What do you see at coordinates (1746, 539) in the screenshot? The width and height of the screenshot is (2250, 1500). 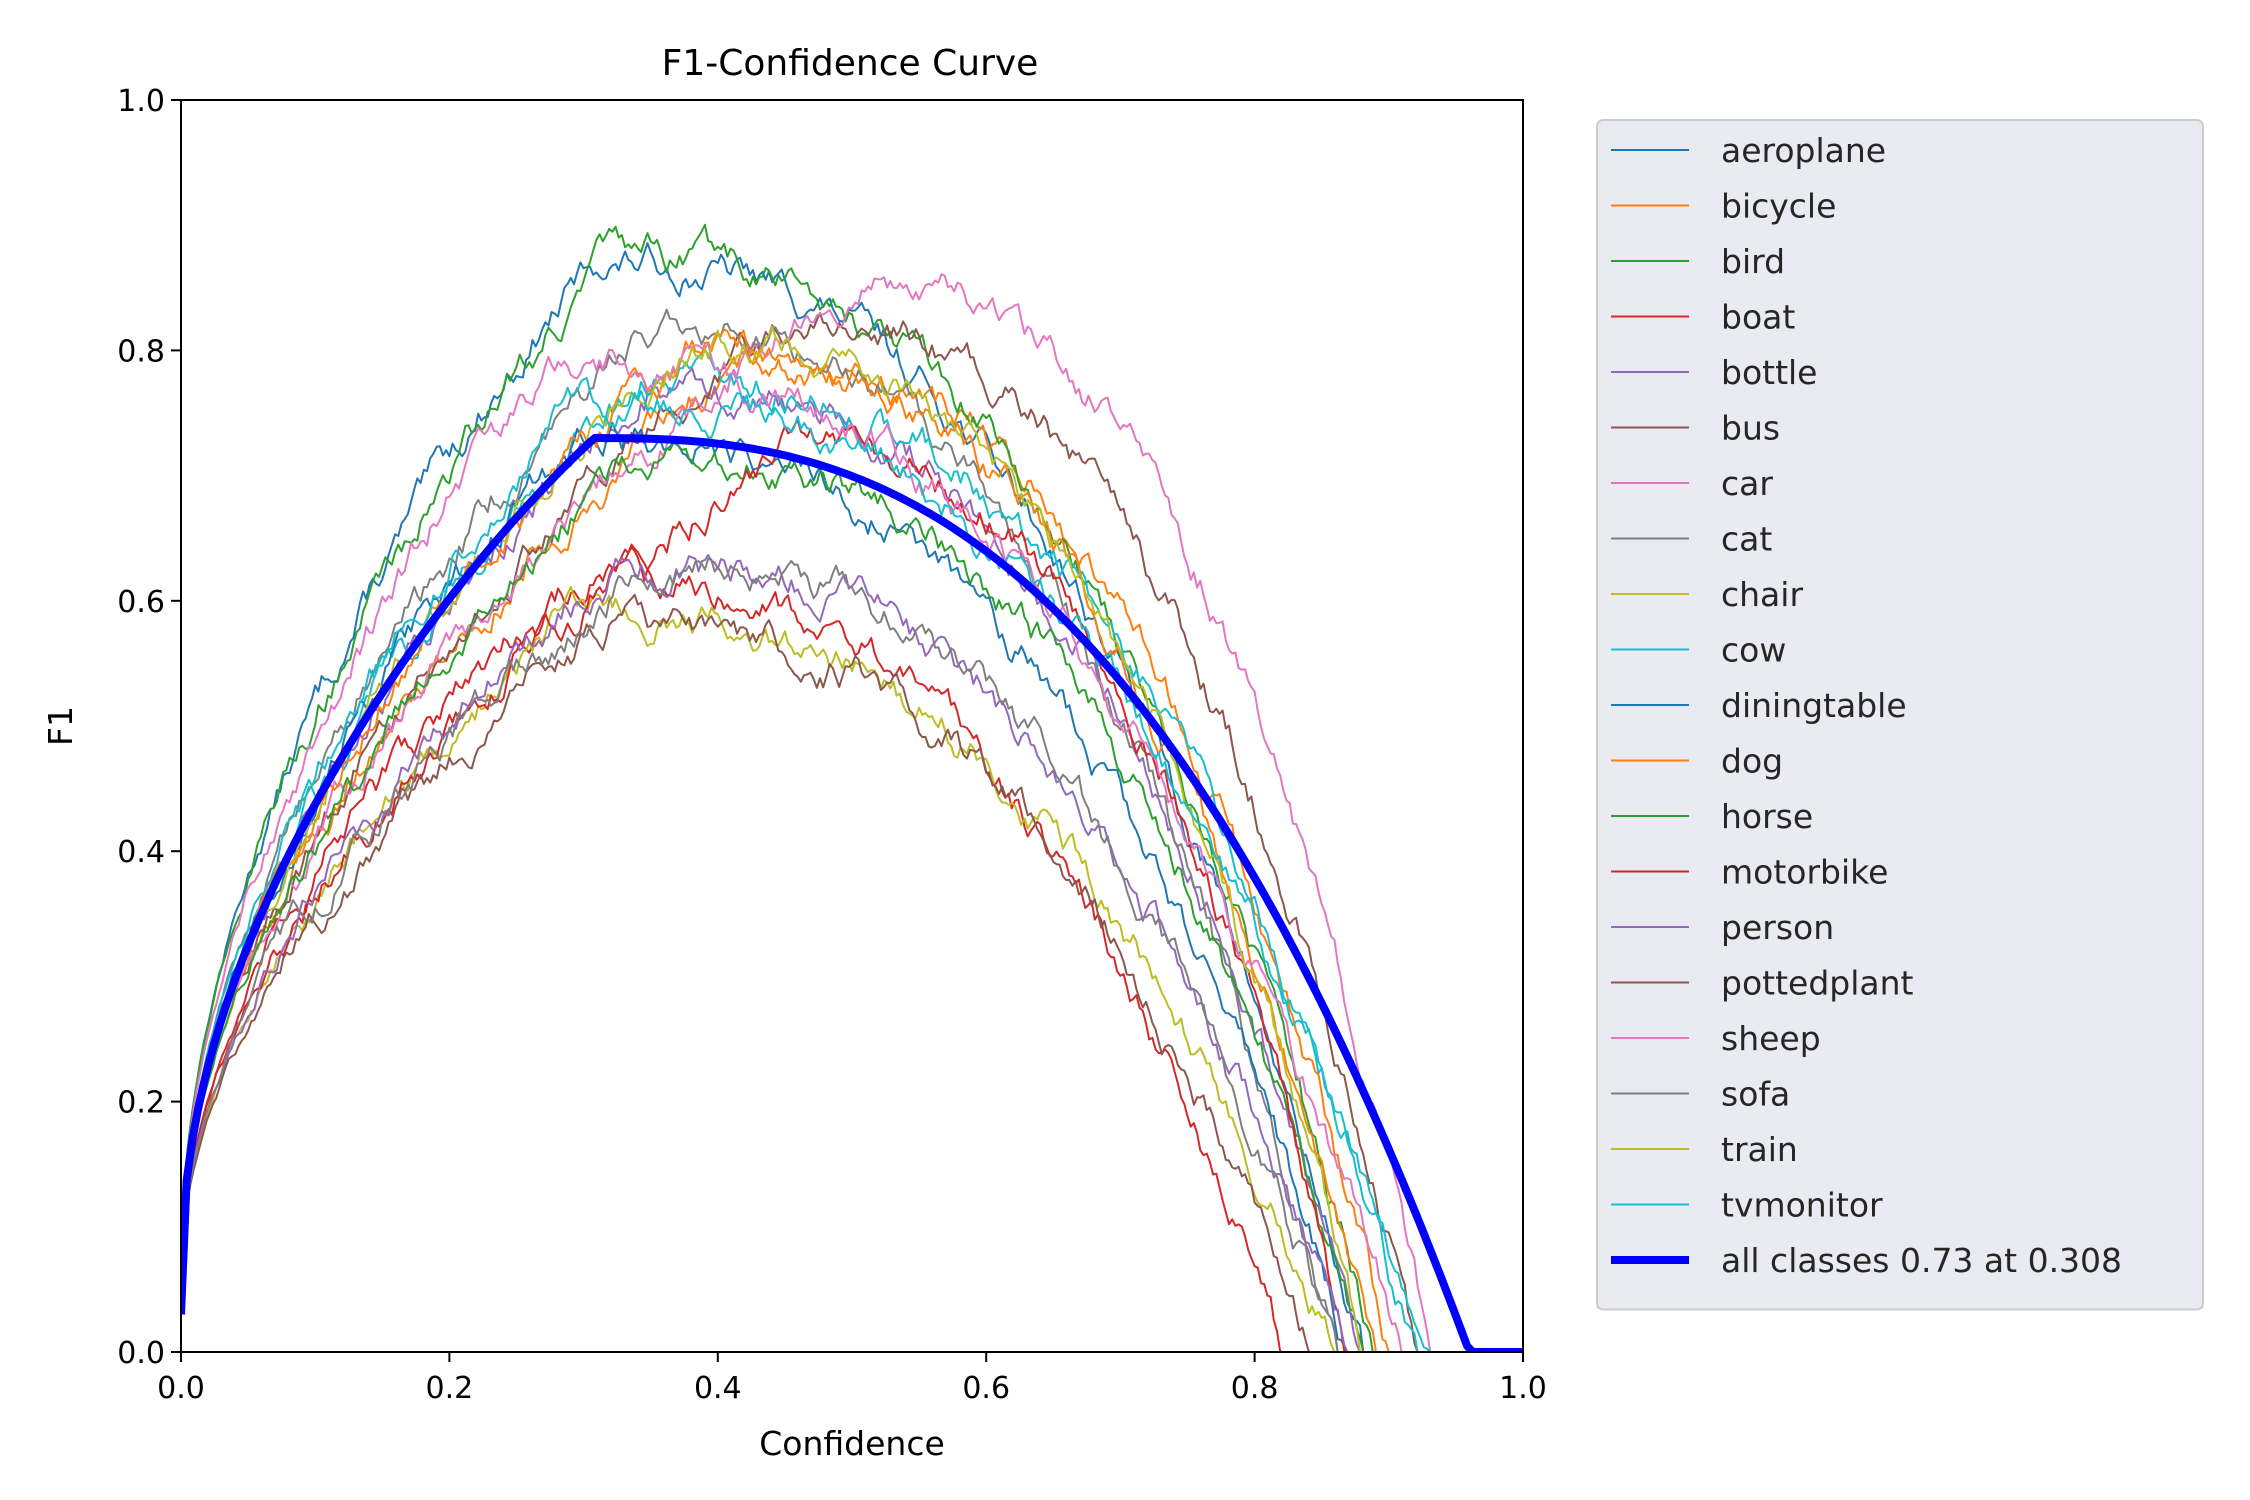 I see `legend-label: cat` at bounding box center [1746, 539].